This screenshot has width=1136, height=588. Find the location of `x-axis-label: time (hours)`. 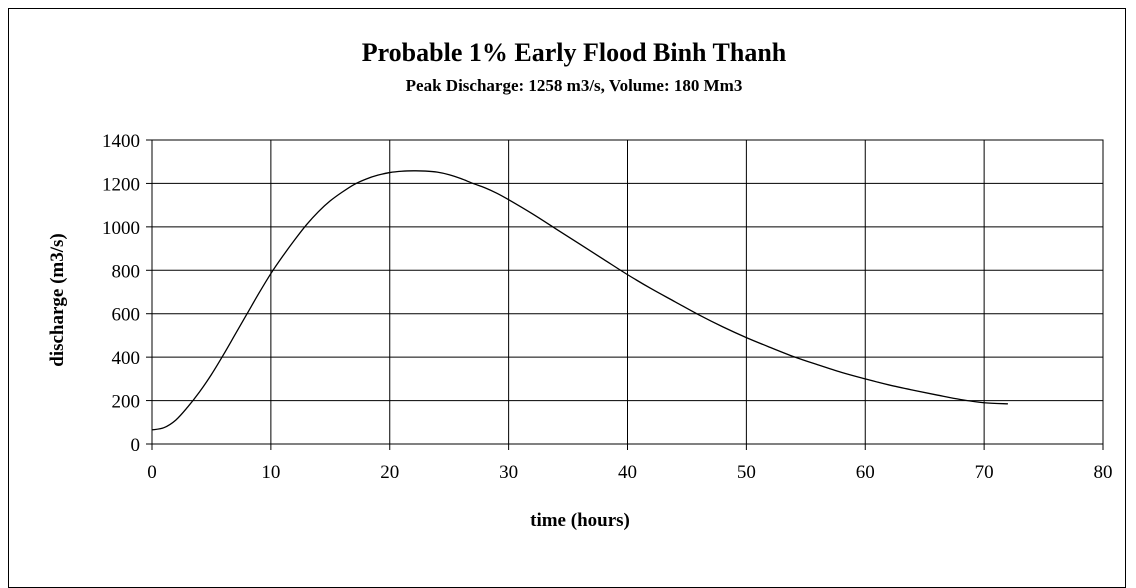

x-axis-label: time (hours) is located at coordinates (580, 520).